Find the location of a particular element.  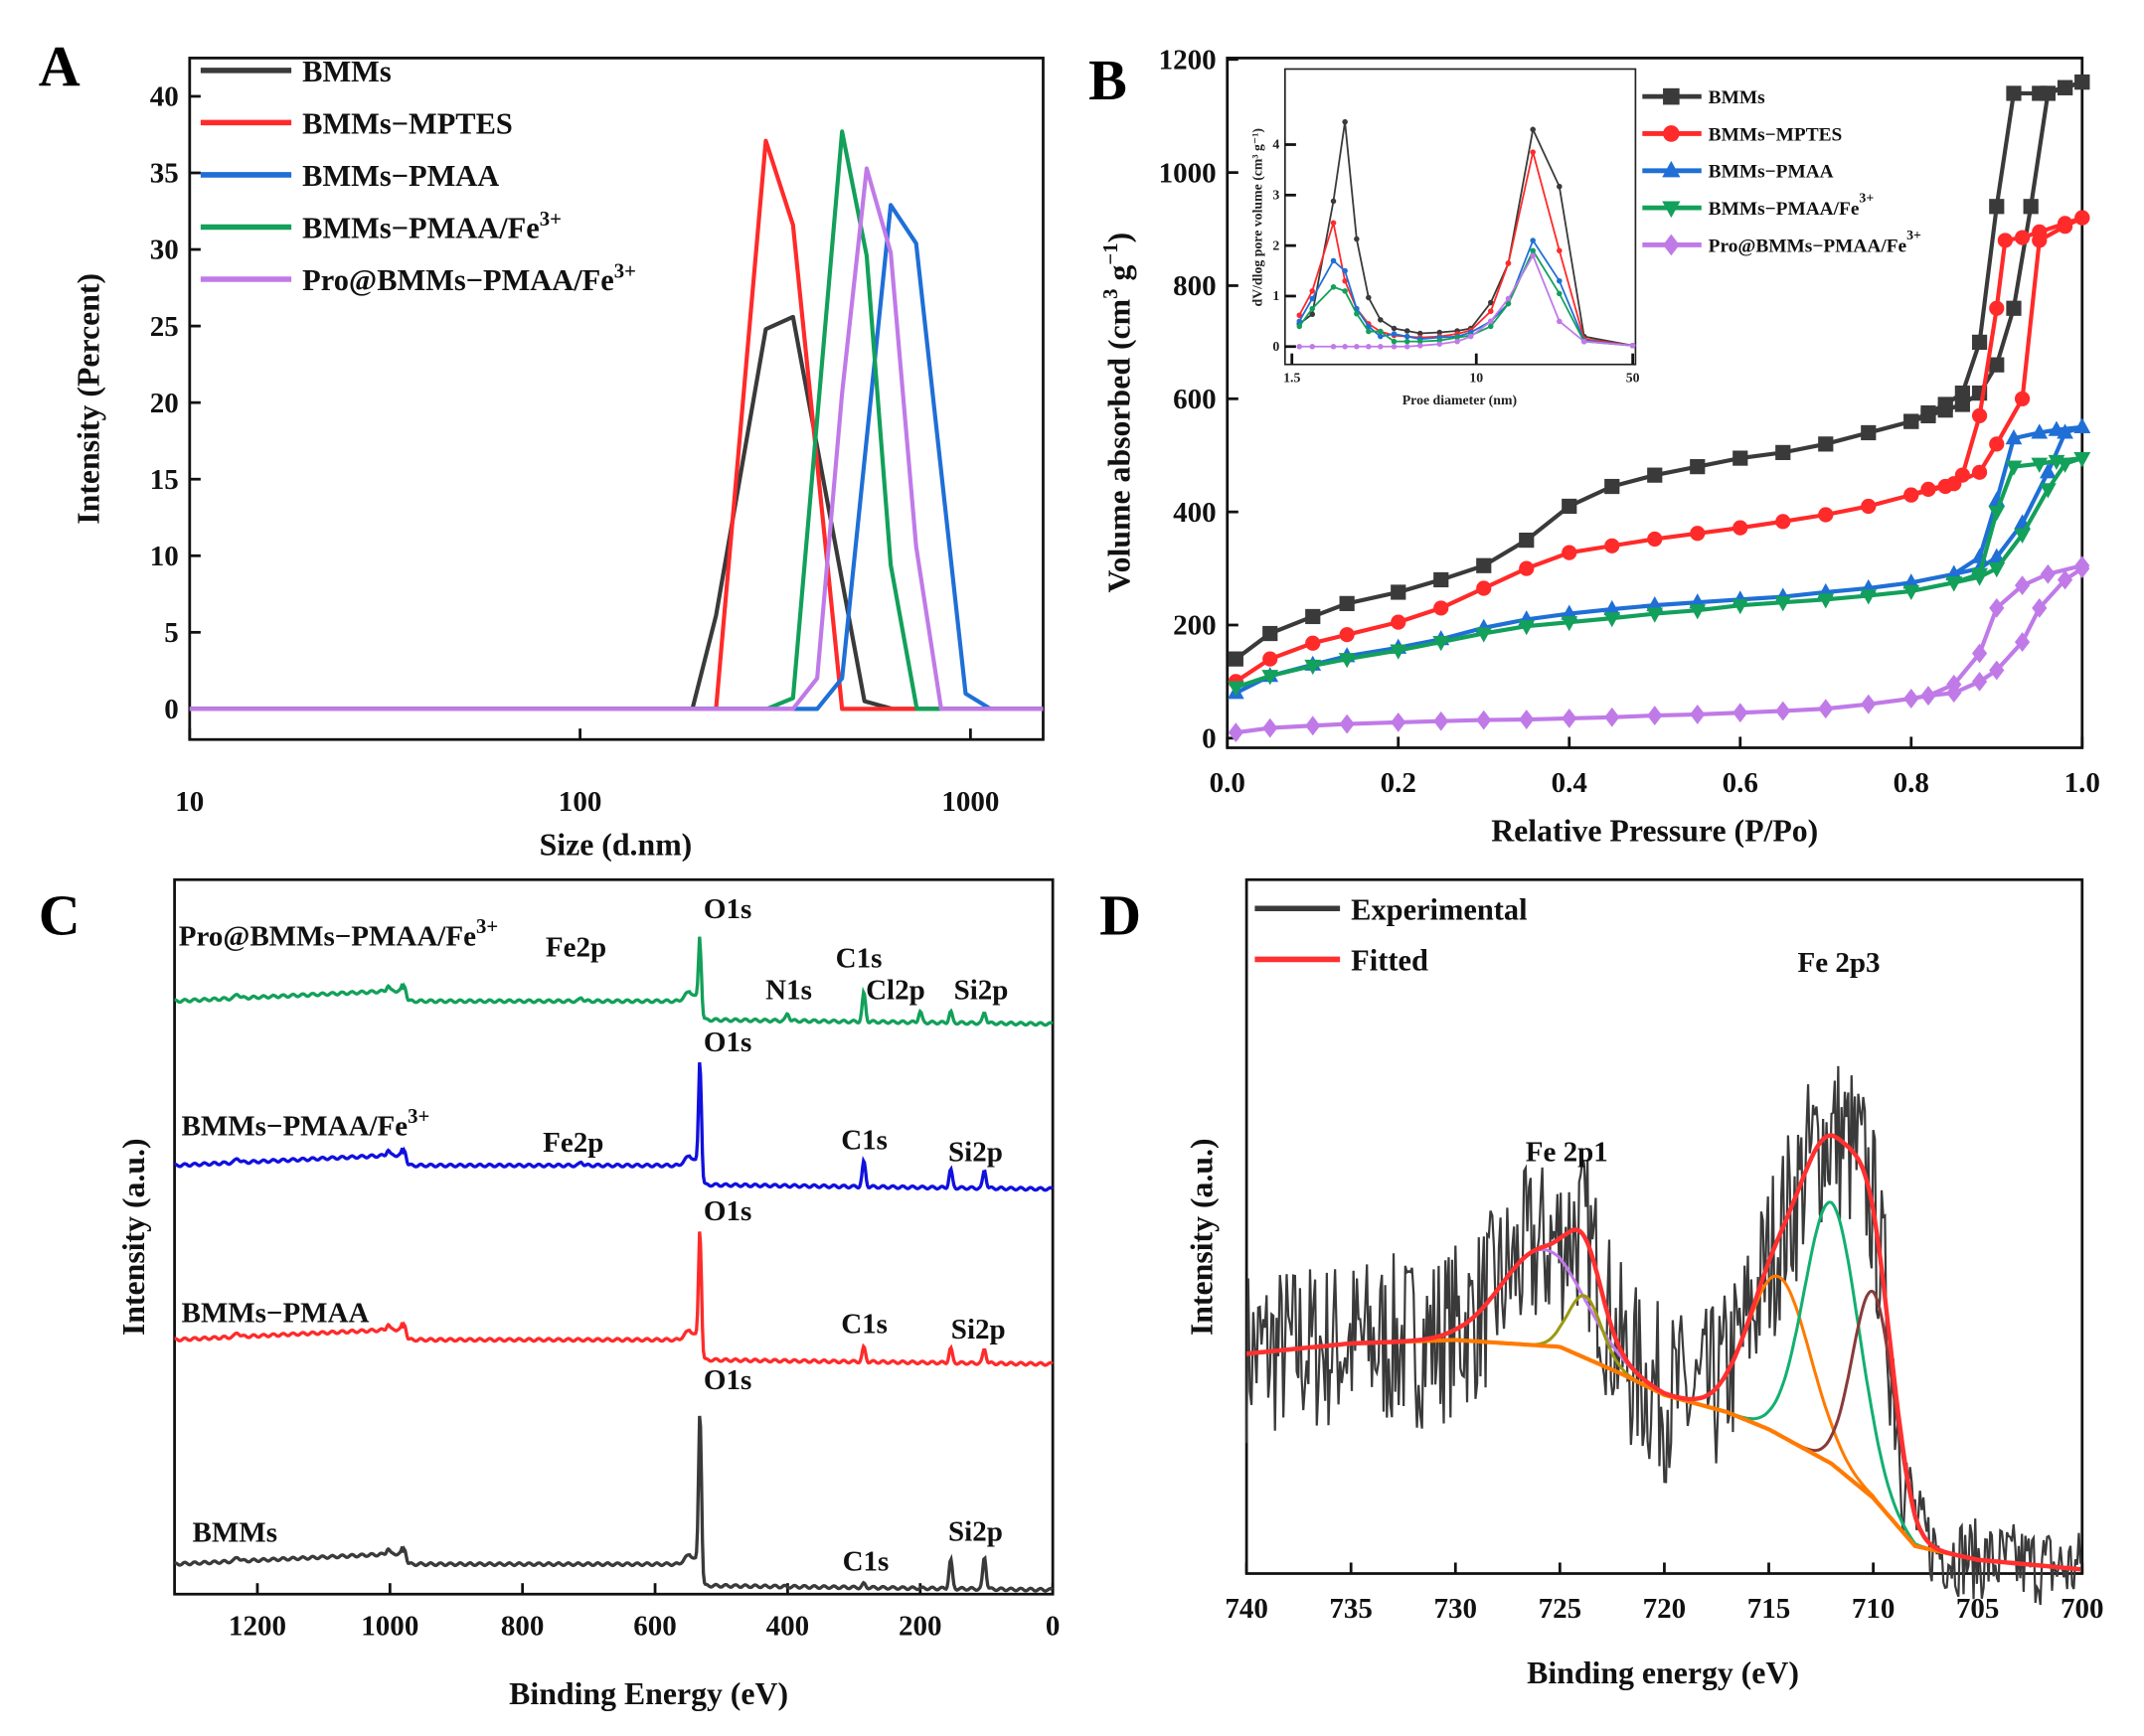

panel-c-ylabel: Intensity (a.u.) is located at coordinates (133, 1237).